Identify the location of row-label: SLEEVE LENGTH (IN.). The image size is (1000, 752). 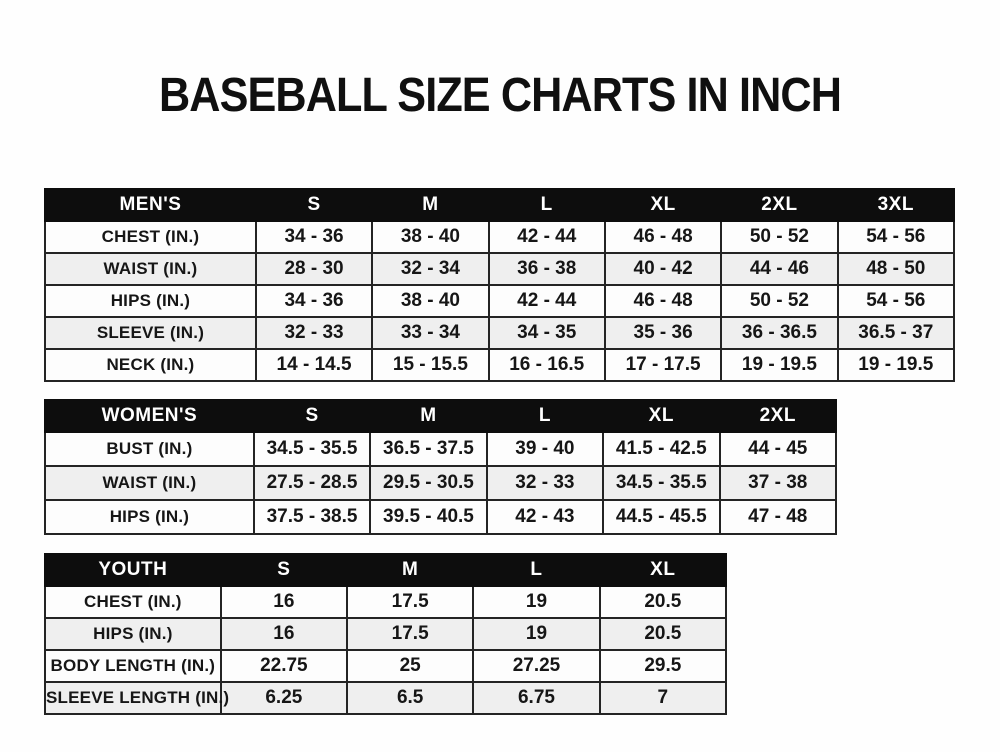
(136, 698).